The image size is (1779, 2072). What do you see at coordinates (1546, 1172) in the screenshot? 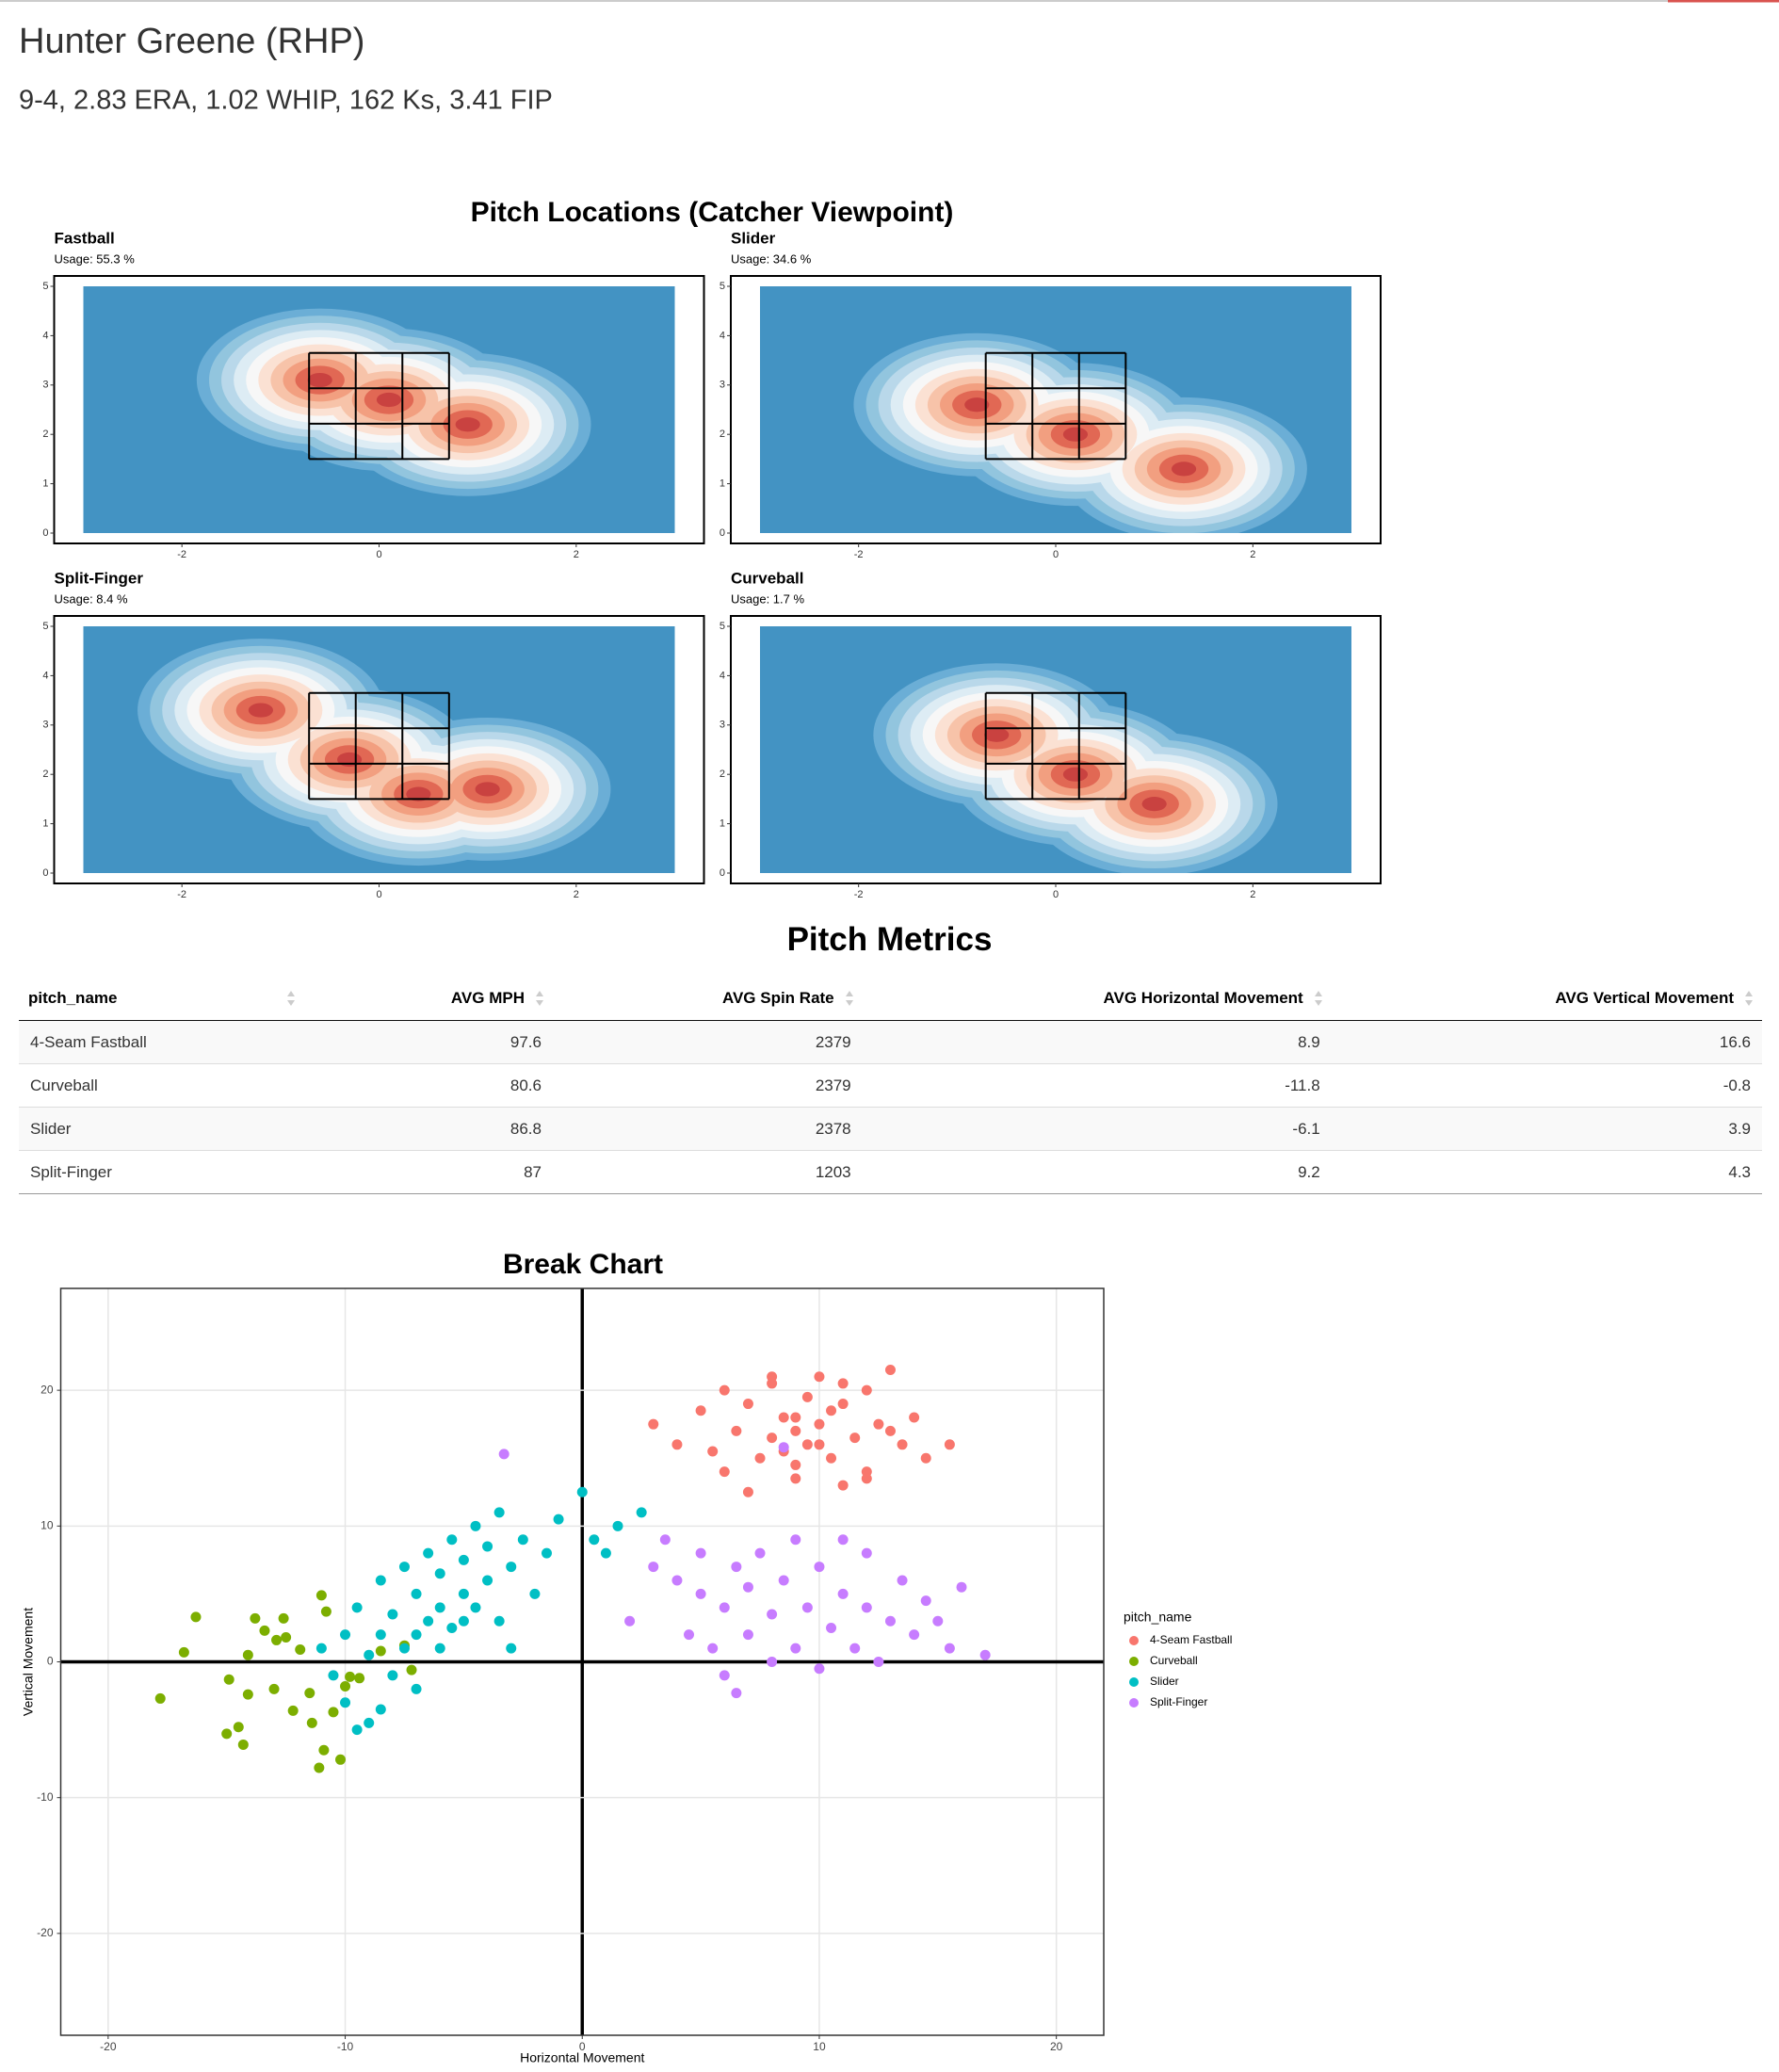
I see `table-cell: 4.3` at bounding box center [1546, 1172].